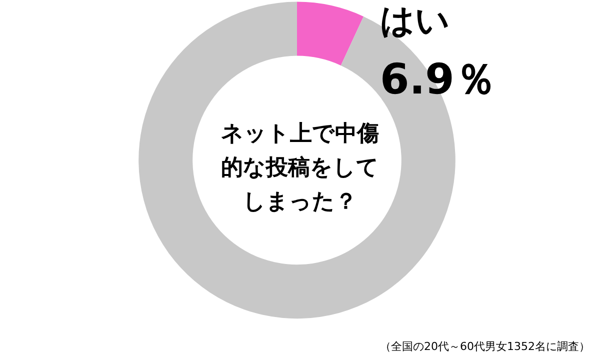 This screenshot has width=600, height=360. I want to click on slice-label: はい, so click(415, 21).